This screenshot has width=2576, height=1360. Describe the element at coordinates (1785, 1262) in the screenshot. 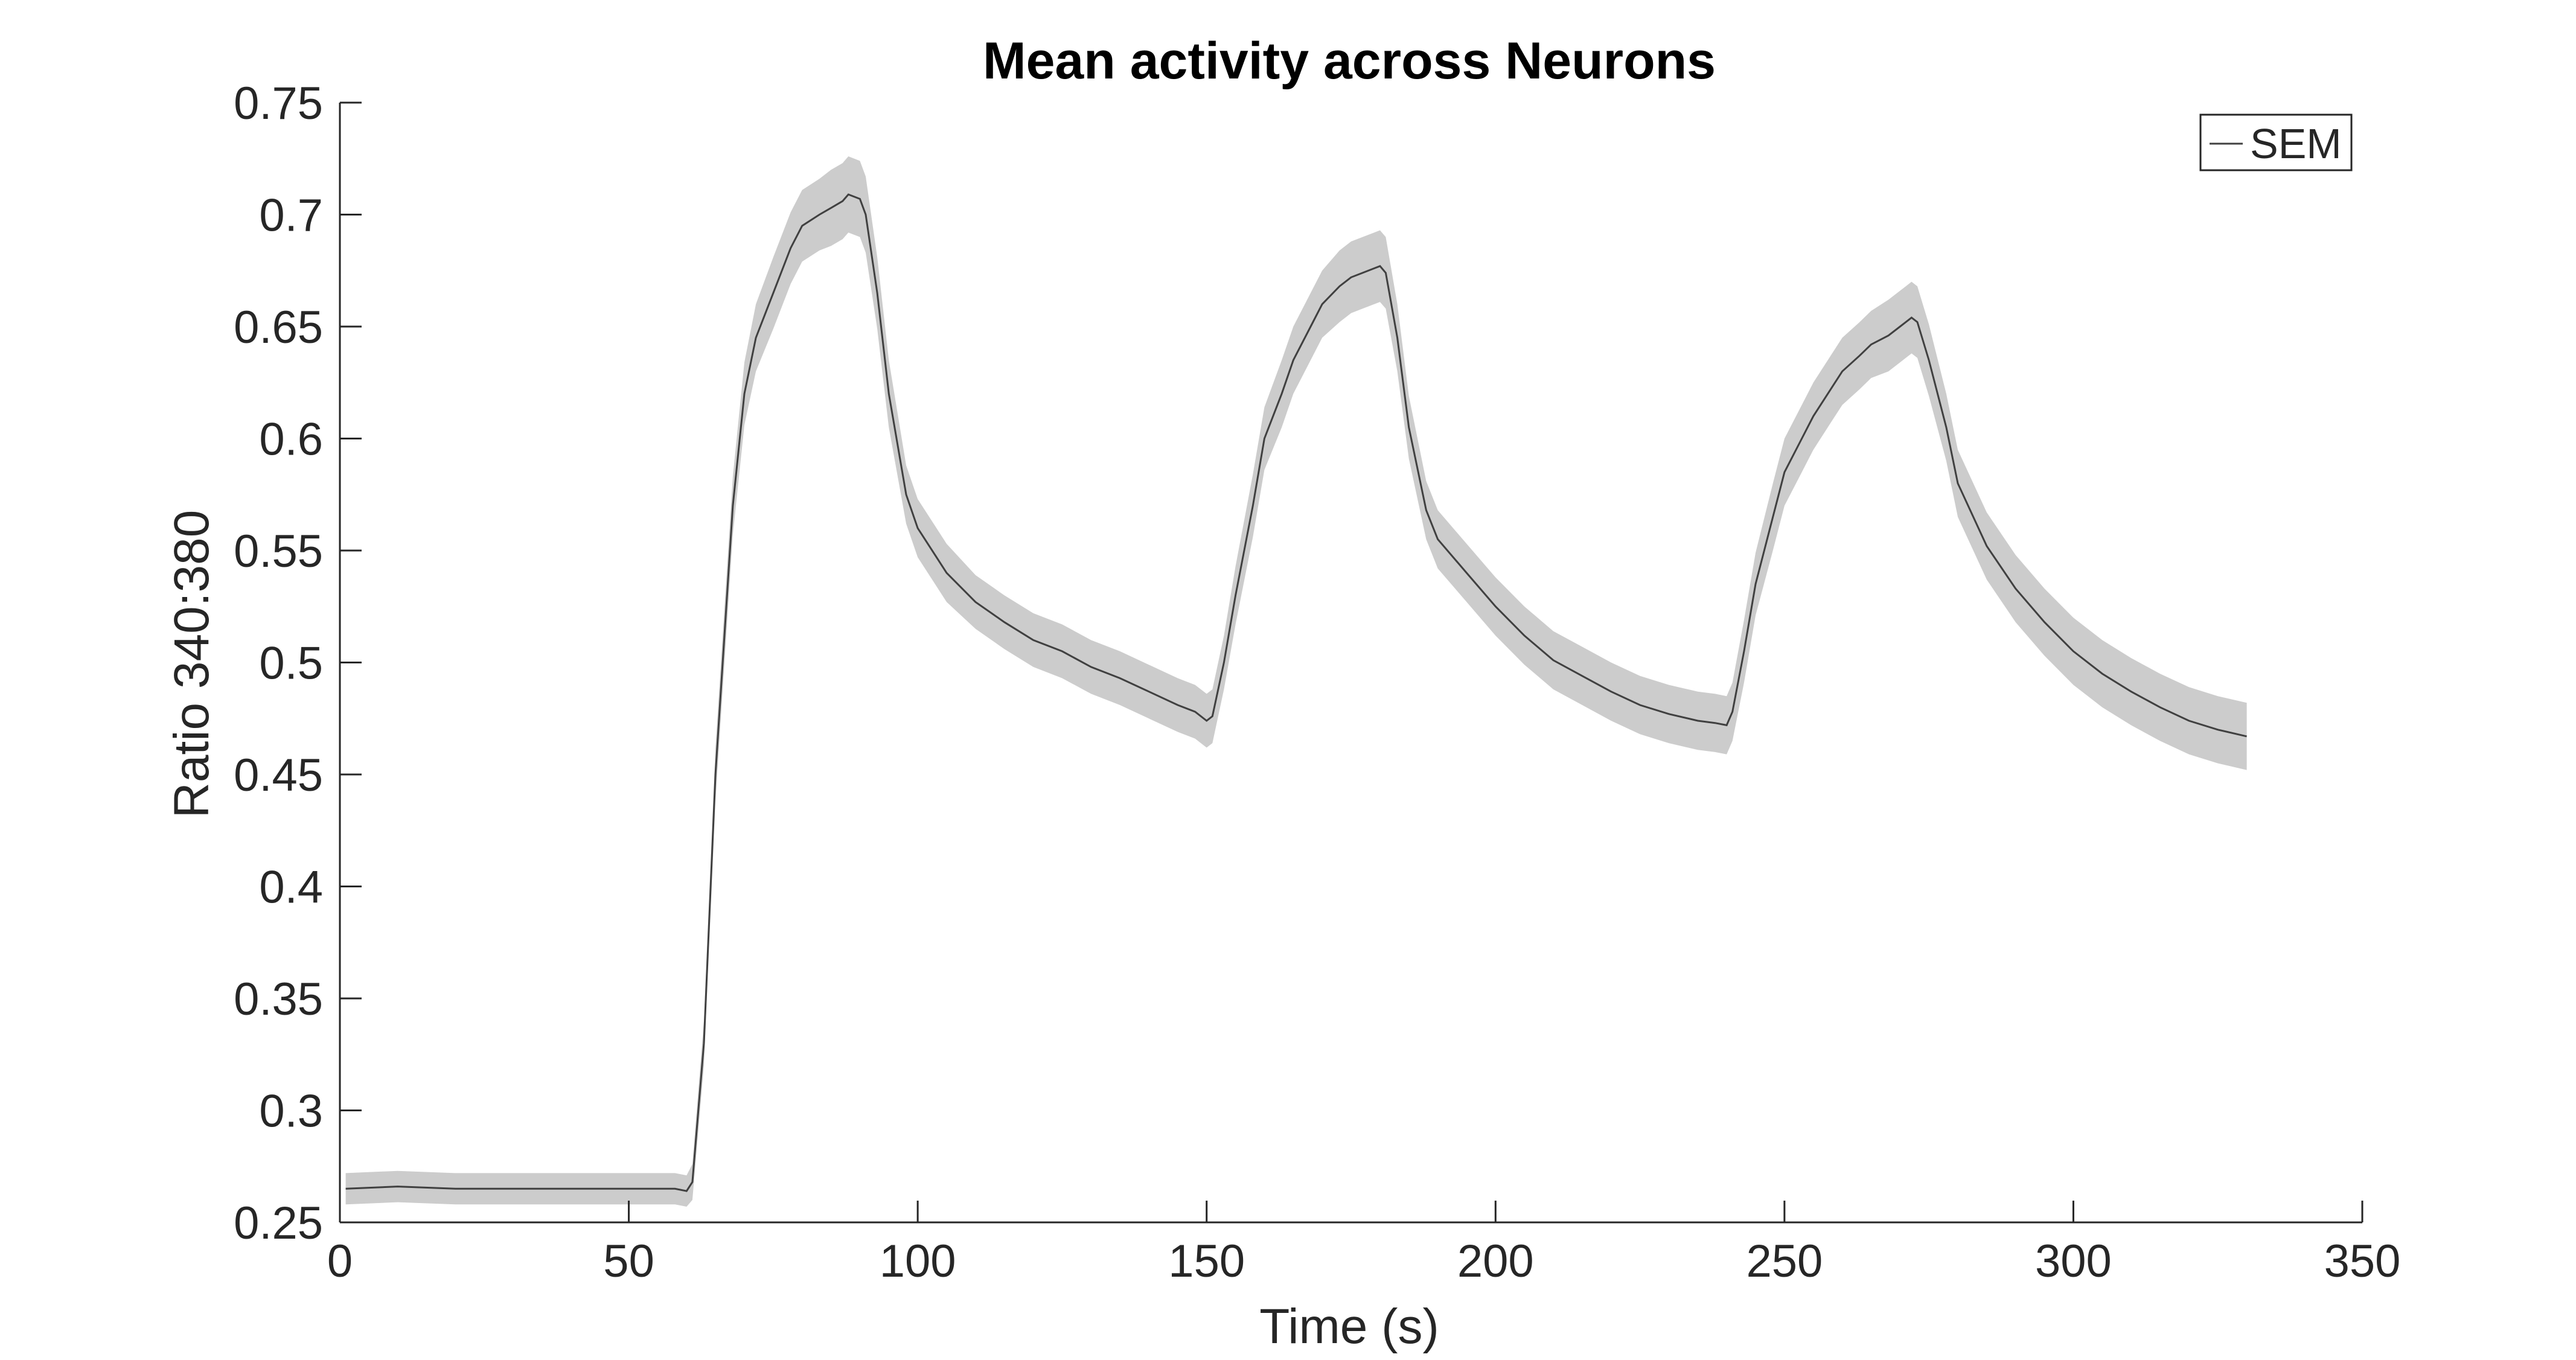

I see `x-tick-label: 250` at that location.